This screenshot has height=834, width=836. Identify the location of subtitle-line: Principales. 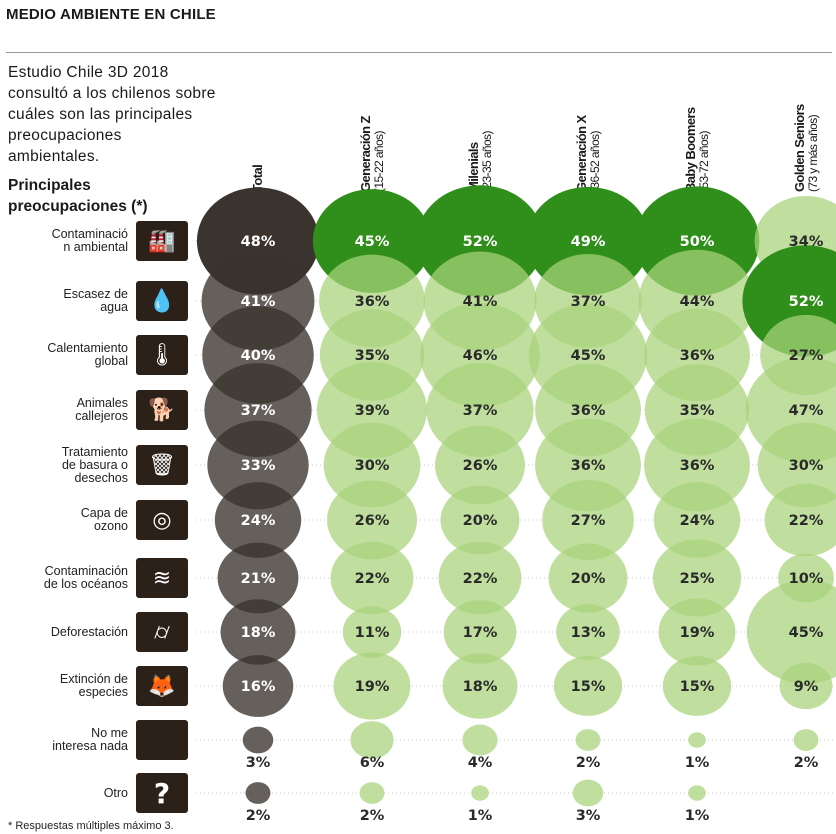
(49, 185).